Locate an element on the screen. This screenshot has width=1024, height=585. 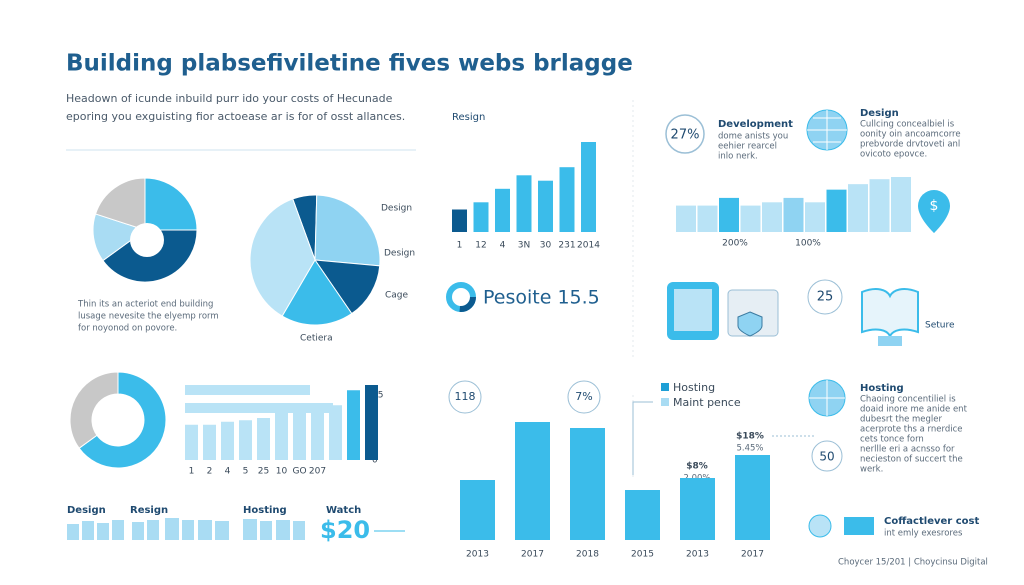
strip-label: Hosting is located at coordinates (265, 510).